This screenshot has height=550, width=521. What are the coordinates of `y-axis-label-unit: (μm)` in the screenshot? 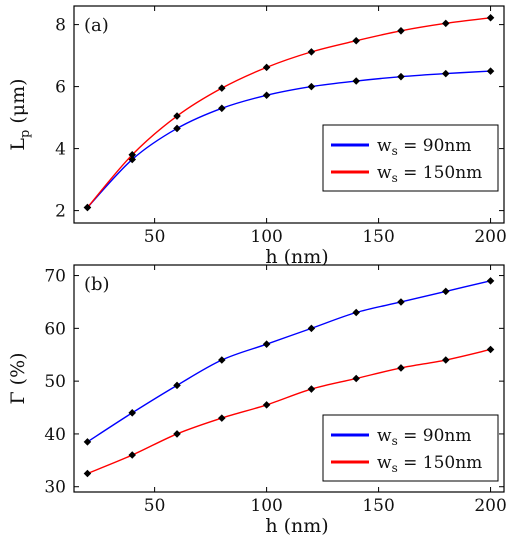 It's located at (18, 103).